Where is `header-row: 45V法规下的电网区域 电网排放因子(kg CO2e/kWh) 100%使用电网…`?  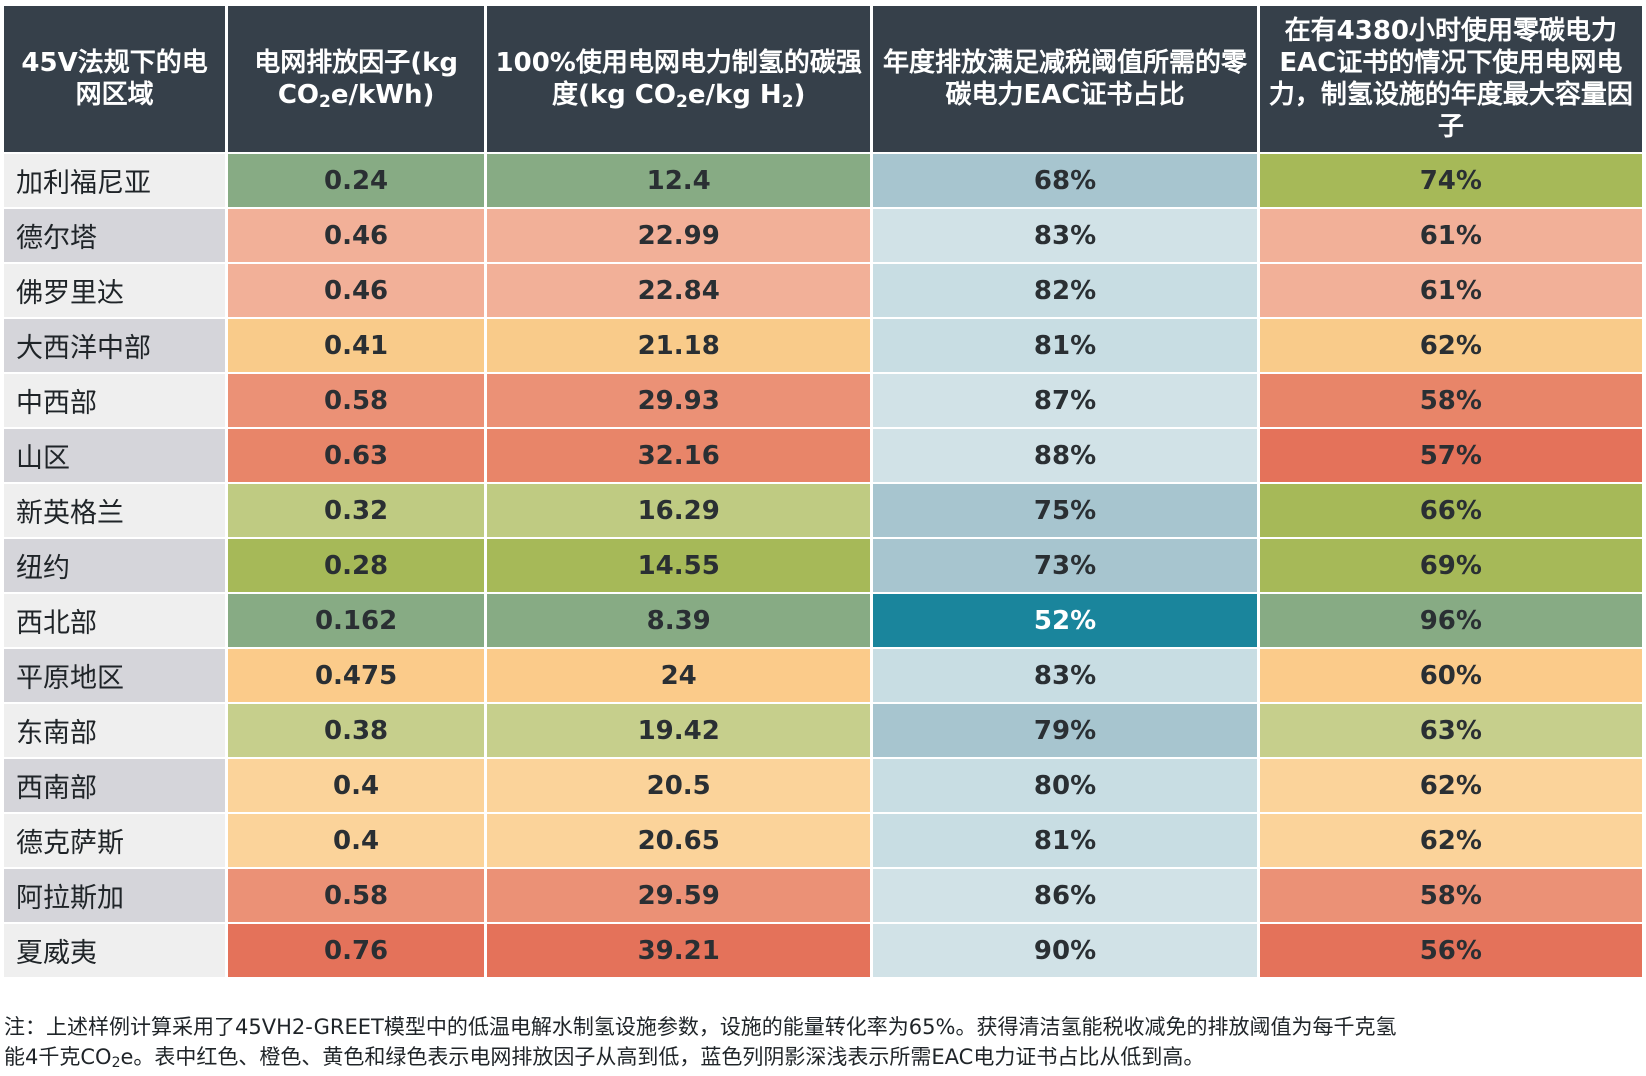 header-row: 45V法规下的电网区域 电网排放因子(kg CO2e/kWh) 100%使用电网… is located at coordinates (823, 79).